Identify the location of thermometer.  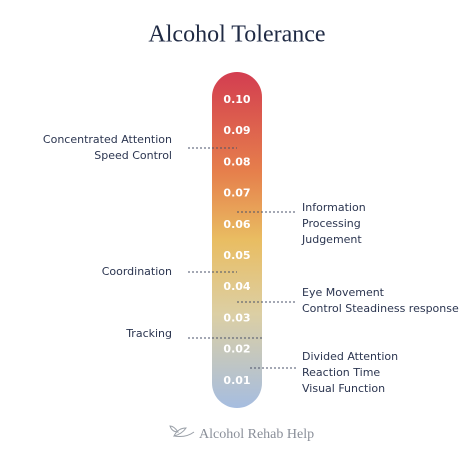
(237, 240).